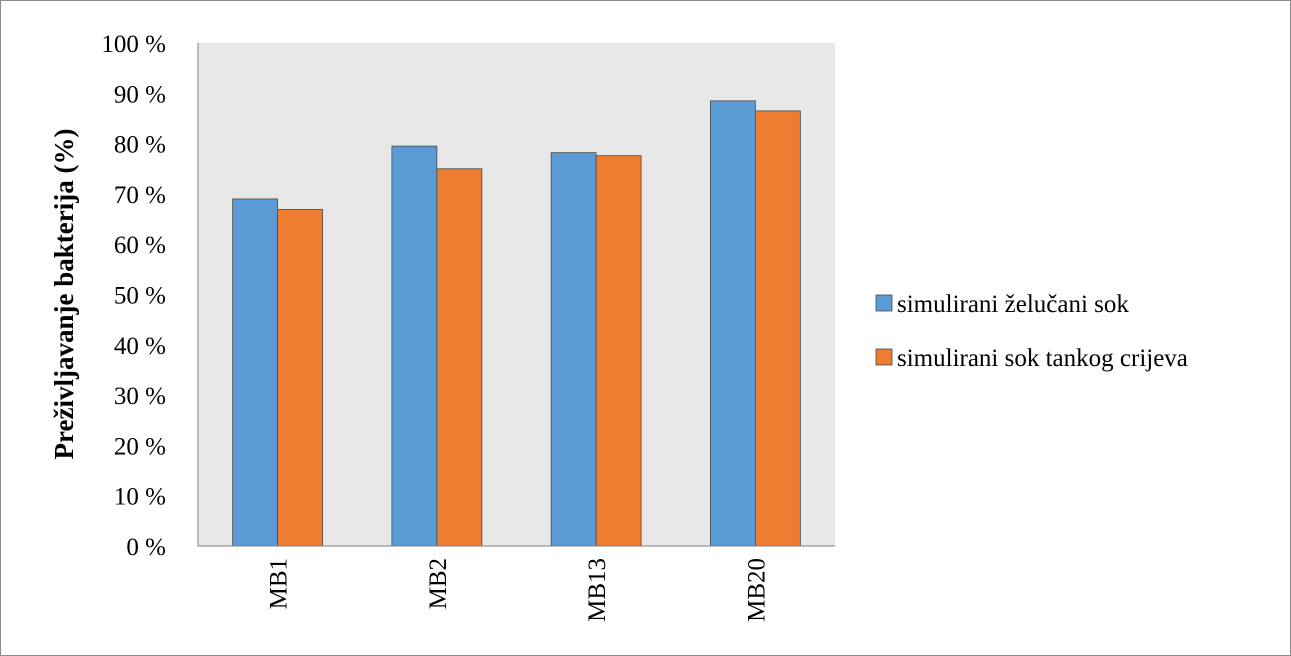 Image resolution: width=1291 pixels, height=656 pixels. What do you see at coordinates (140, 195) in the screenshot?
I see `y-tick-label: 70 %` at bounding box center [140, 195].